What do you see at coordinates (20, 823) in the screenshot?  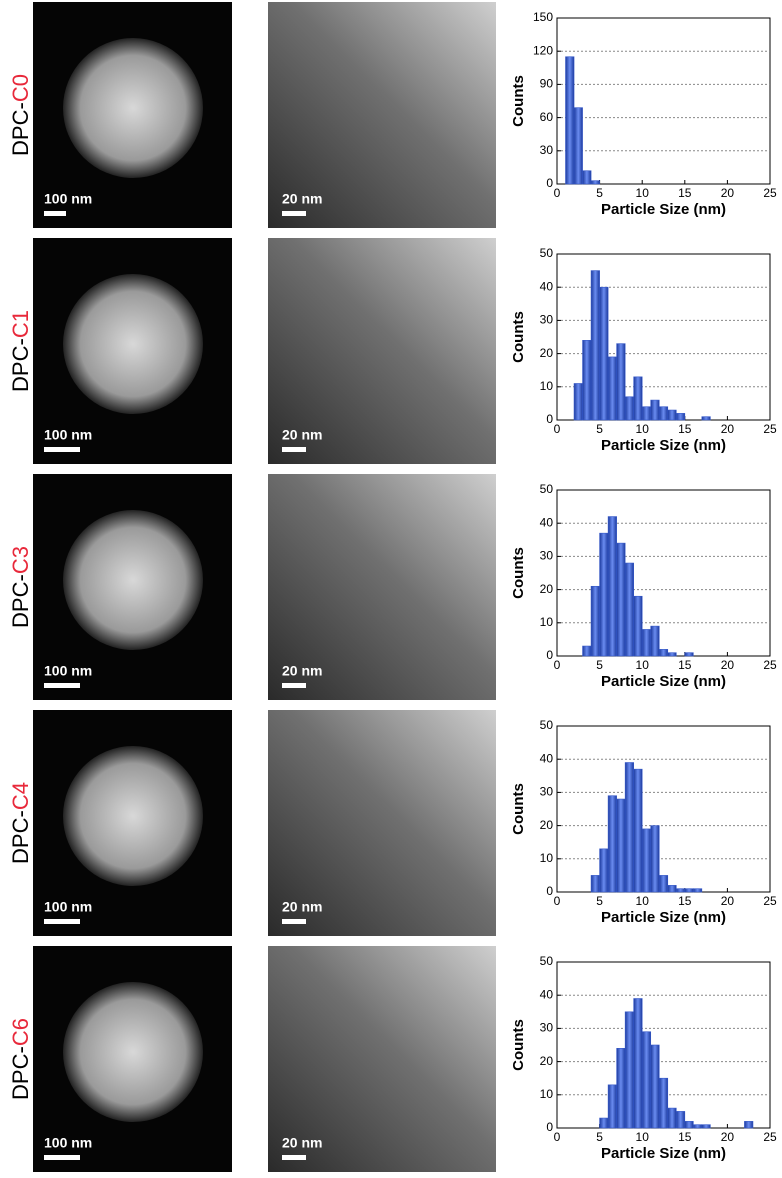 I see `row-label: DPC-C4` at bounding box center [20, 823].